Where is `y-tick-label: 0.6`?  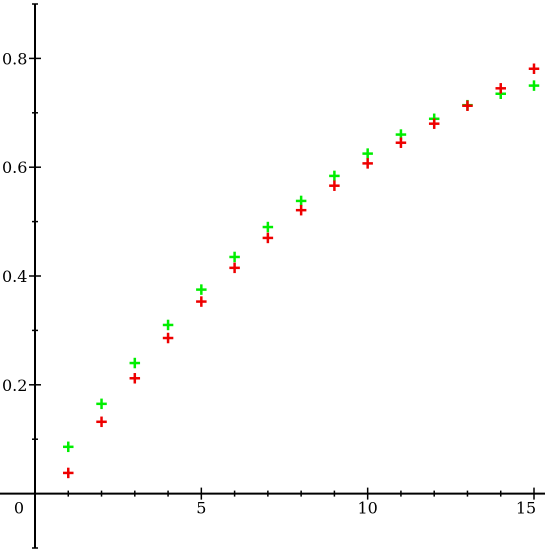 y-tick-label: 0.6 is located at coordinates (14, 167).